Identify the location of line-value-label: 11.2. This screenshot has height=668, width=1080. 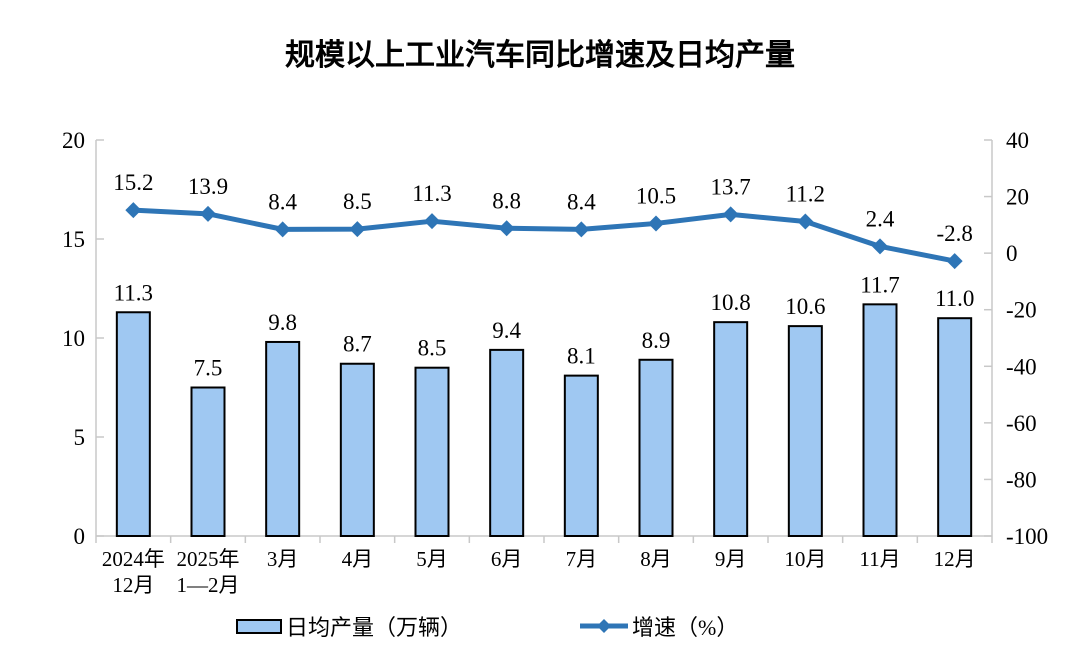
(805, 193).